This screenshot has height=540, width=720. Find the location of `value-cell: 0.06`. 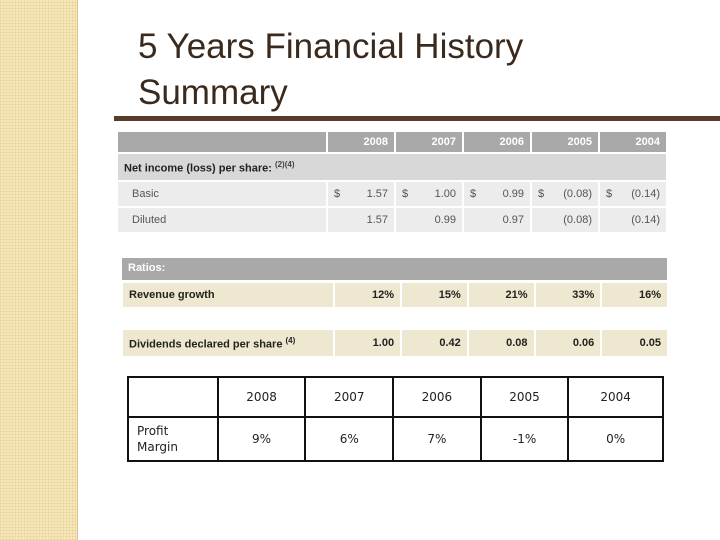

value-cell: 0.06 is located at coordinates (568, 343).